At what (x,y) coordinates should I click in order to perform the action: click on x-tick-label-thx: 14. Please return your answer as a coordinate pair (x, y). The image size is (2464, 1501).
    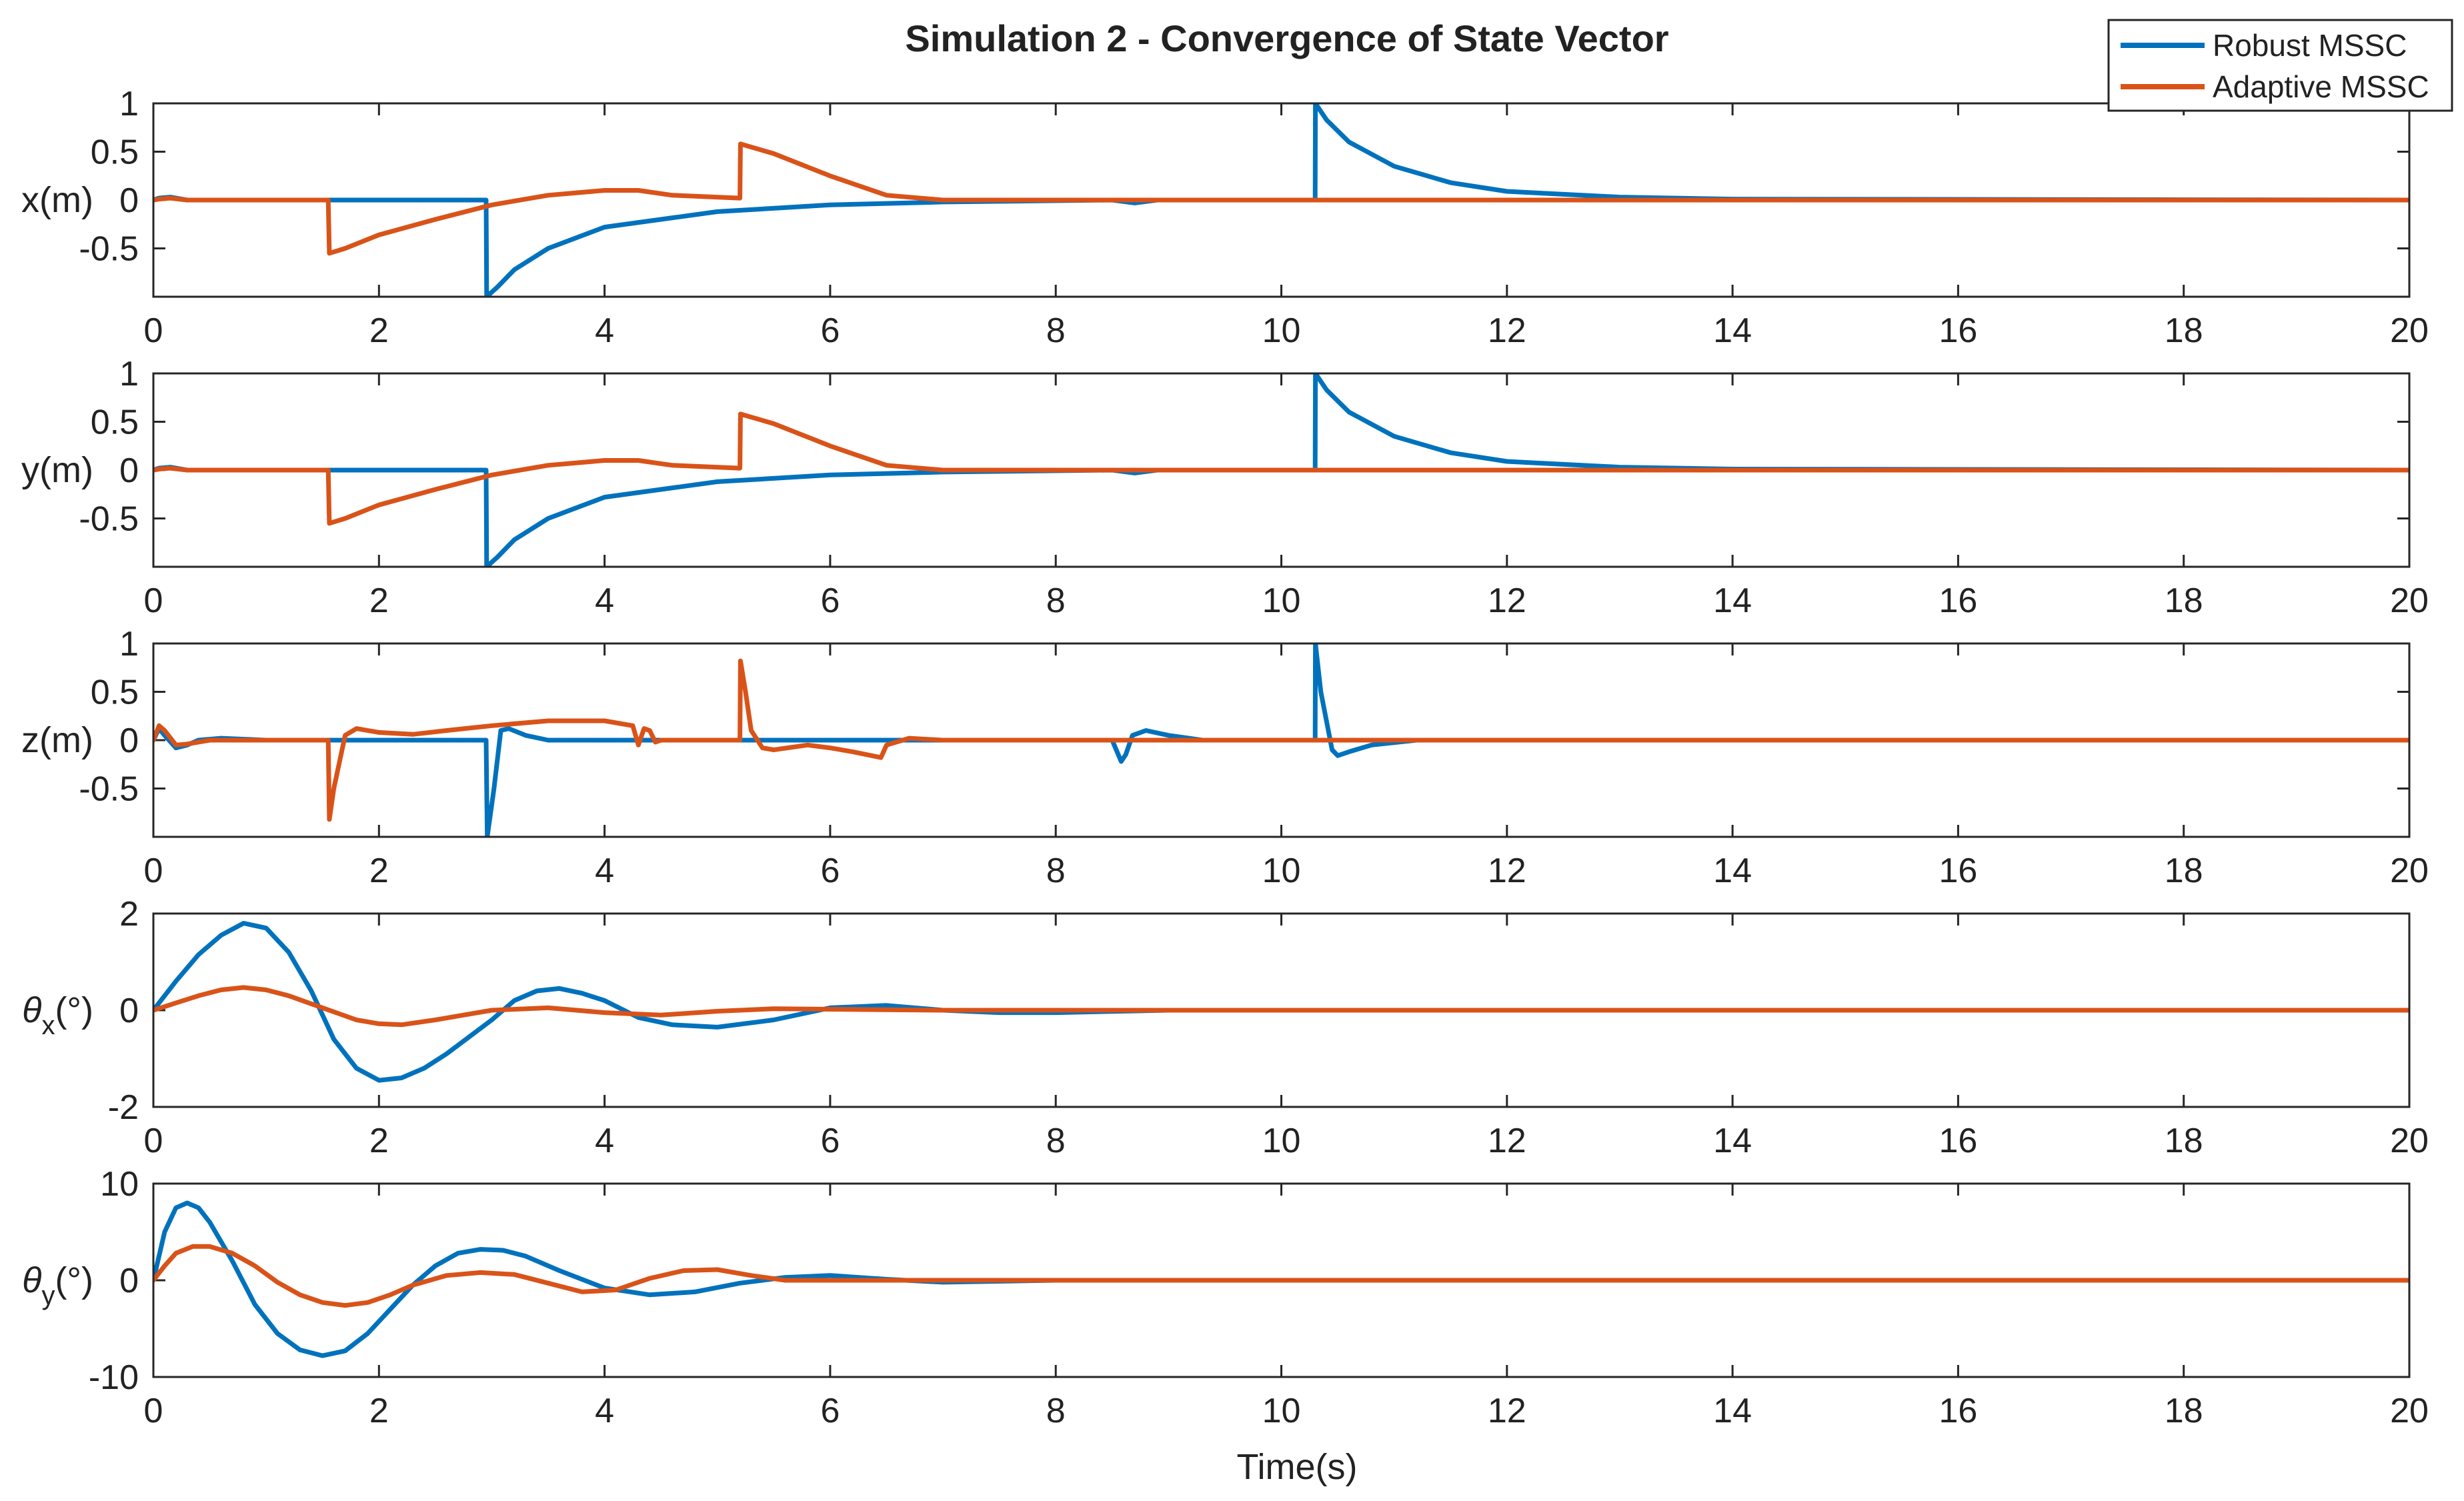
    Looking at the image, I should click on (1732, 1141).